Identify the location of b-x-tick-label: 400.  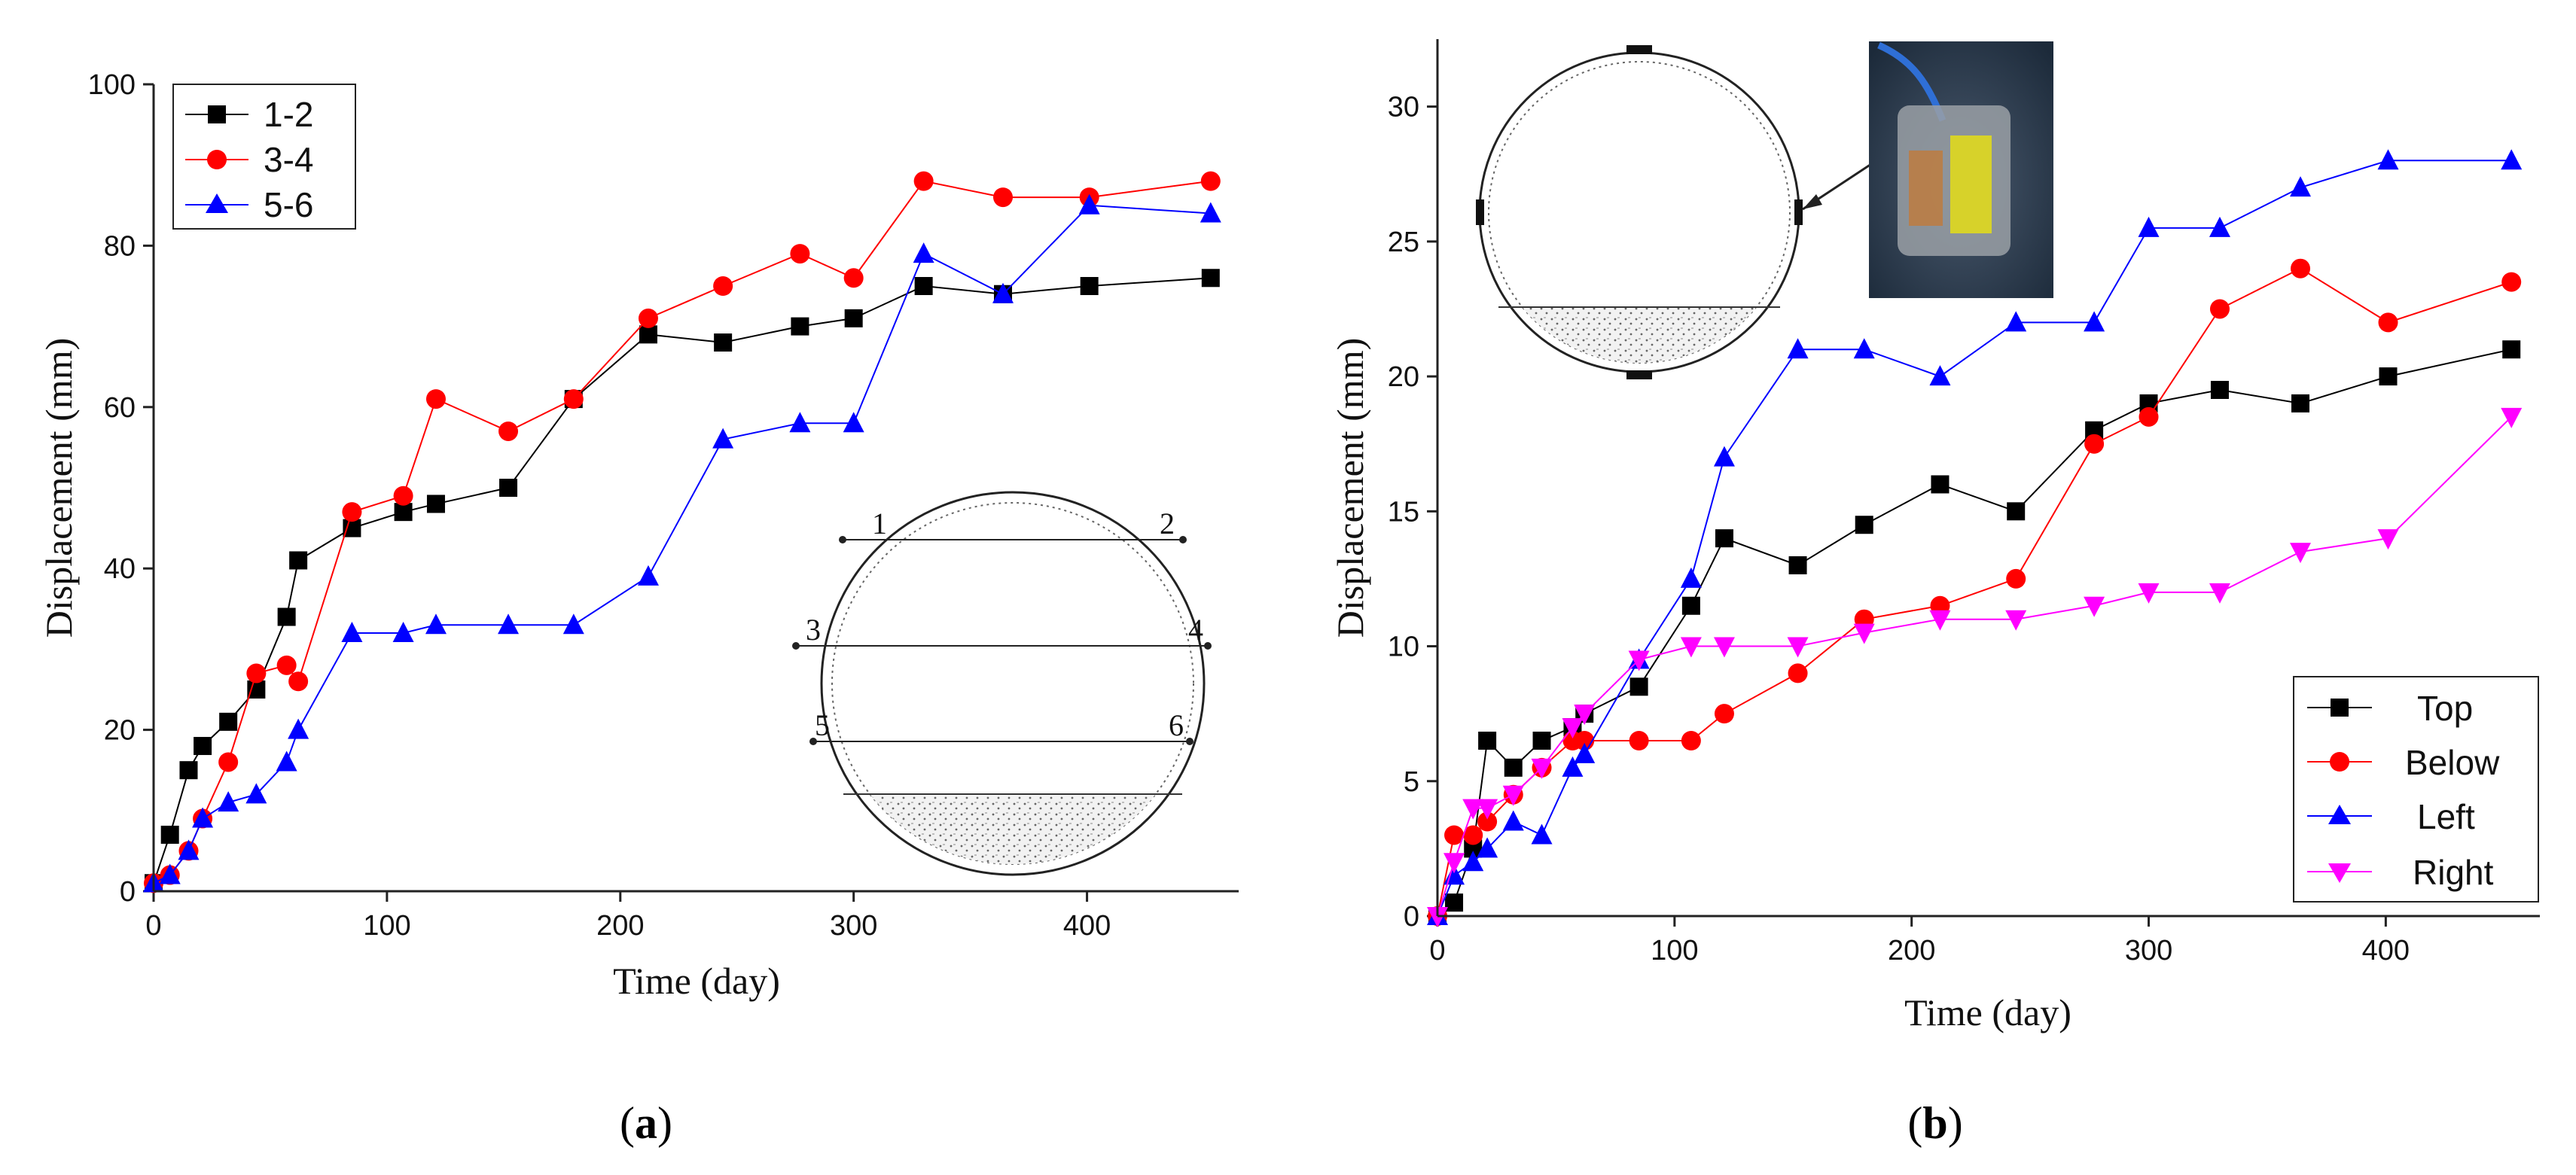
(2386, 951).